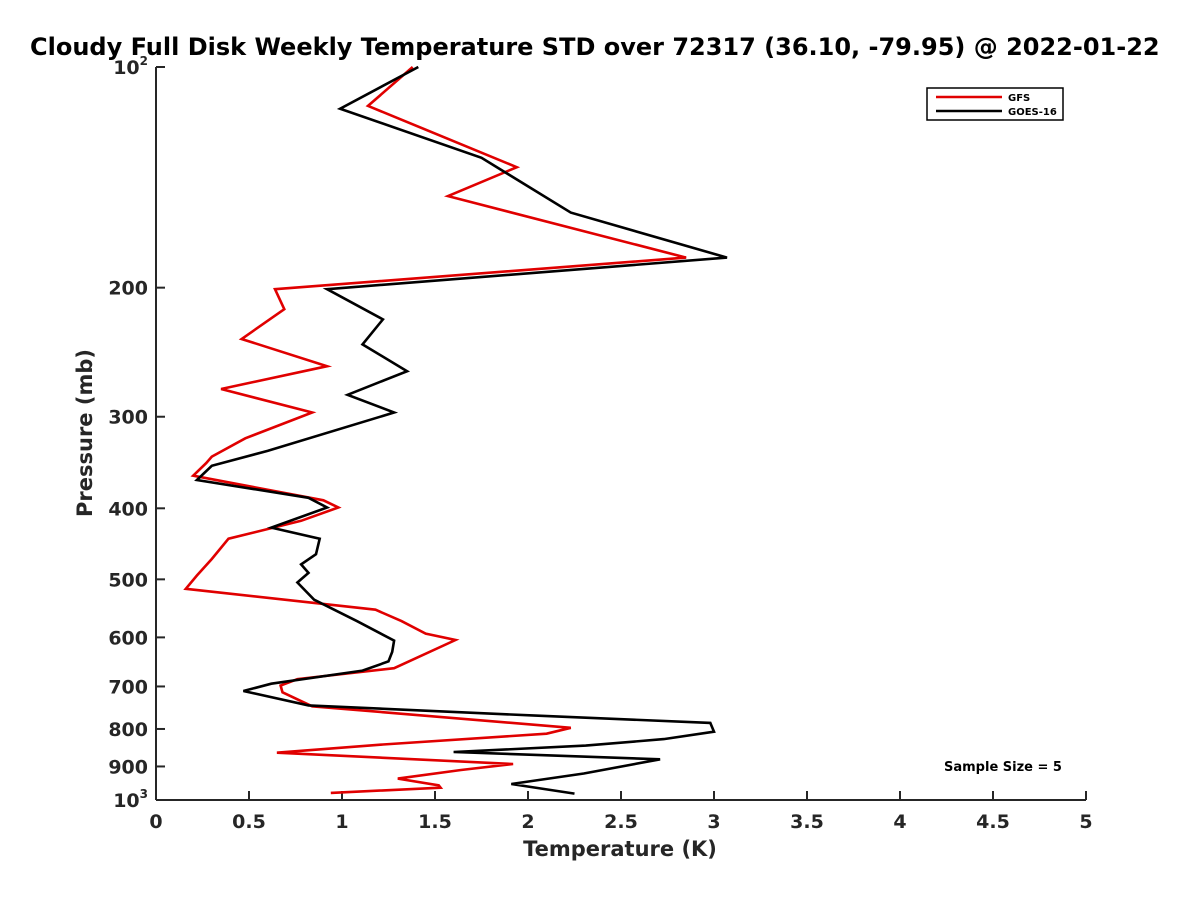 The height and width of the screenshot is (900, 1200). What do you see at coordinates (249, 822) in the screenshot?
I see `x-tick-label: 0.5` at bounding box center [249, 822].